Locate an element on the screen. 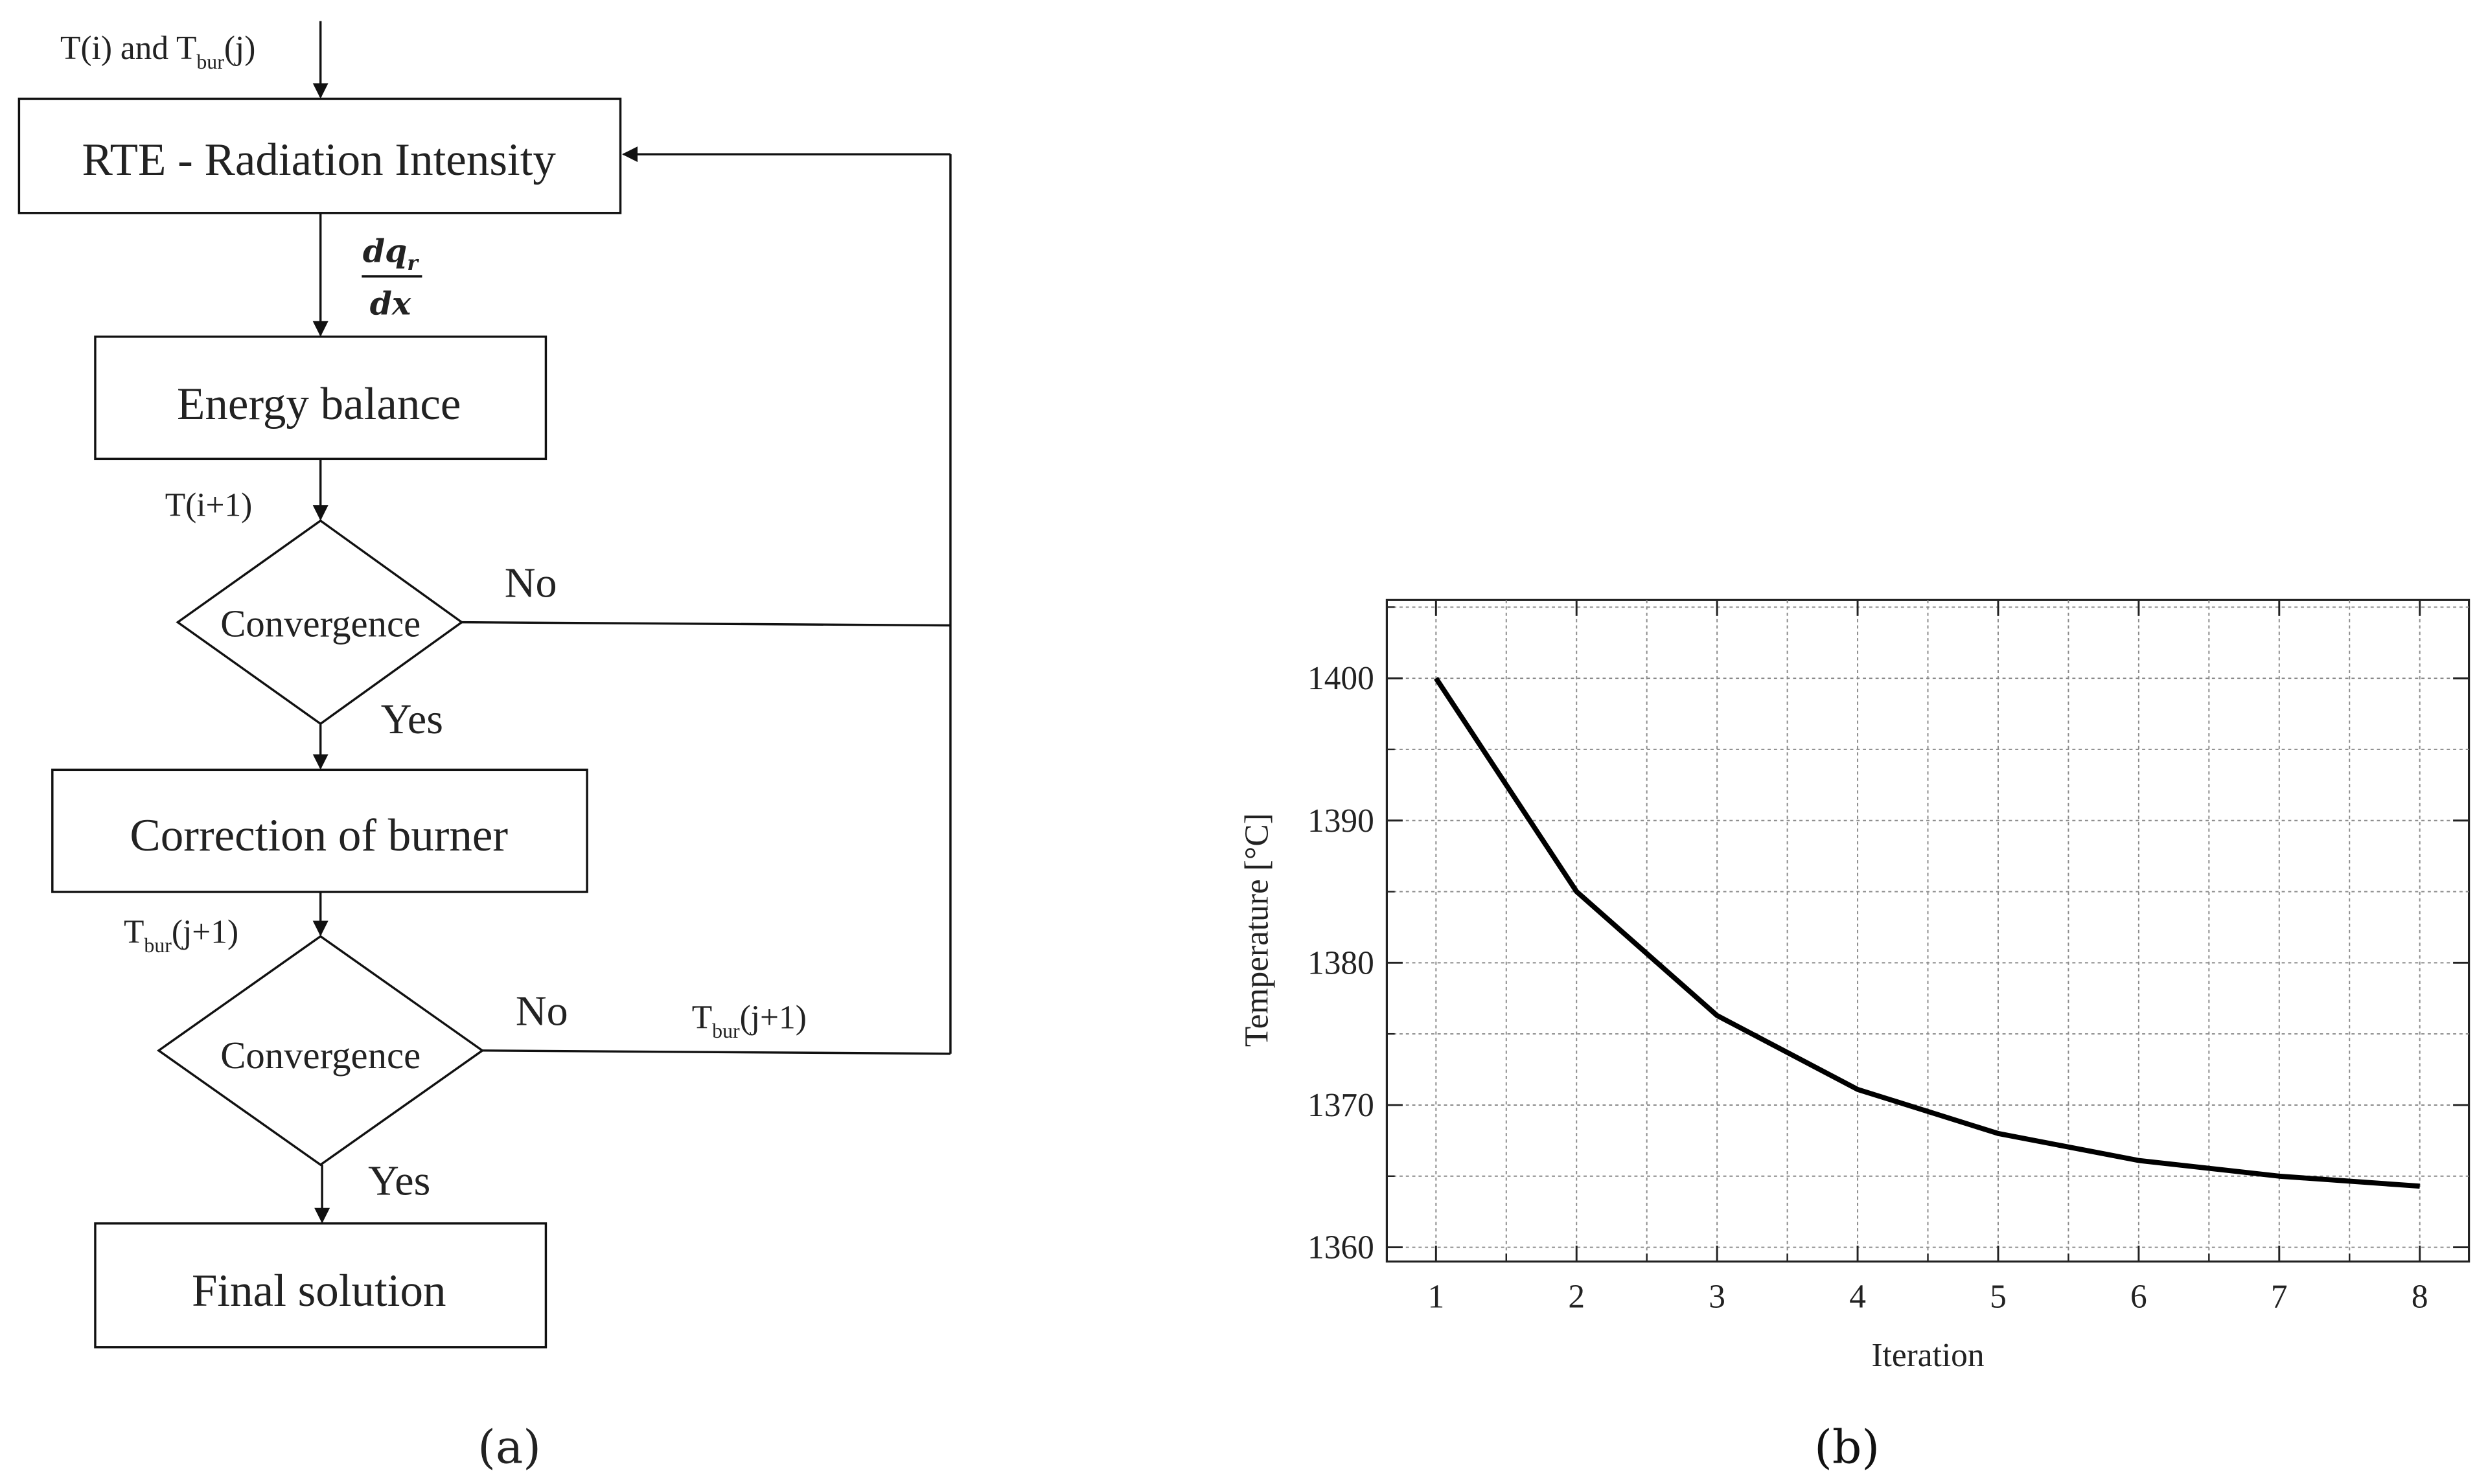 The image size is (2488, 1484). convergence-2-label: Convergence is located at coordinates (320, 1055).